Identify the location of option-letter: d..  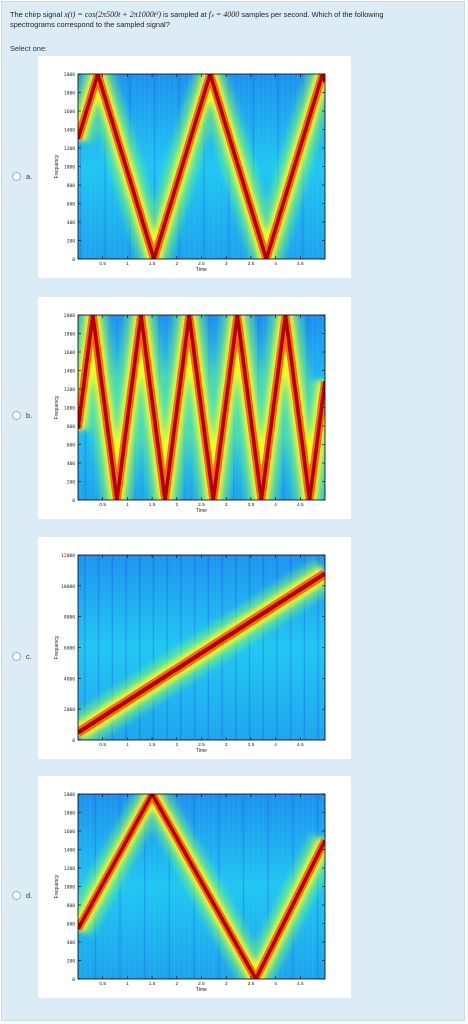
(29, 895).